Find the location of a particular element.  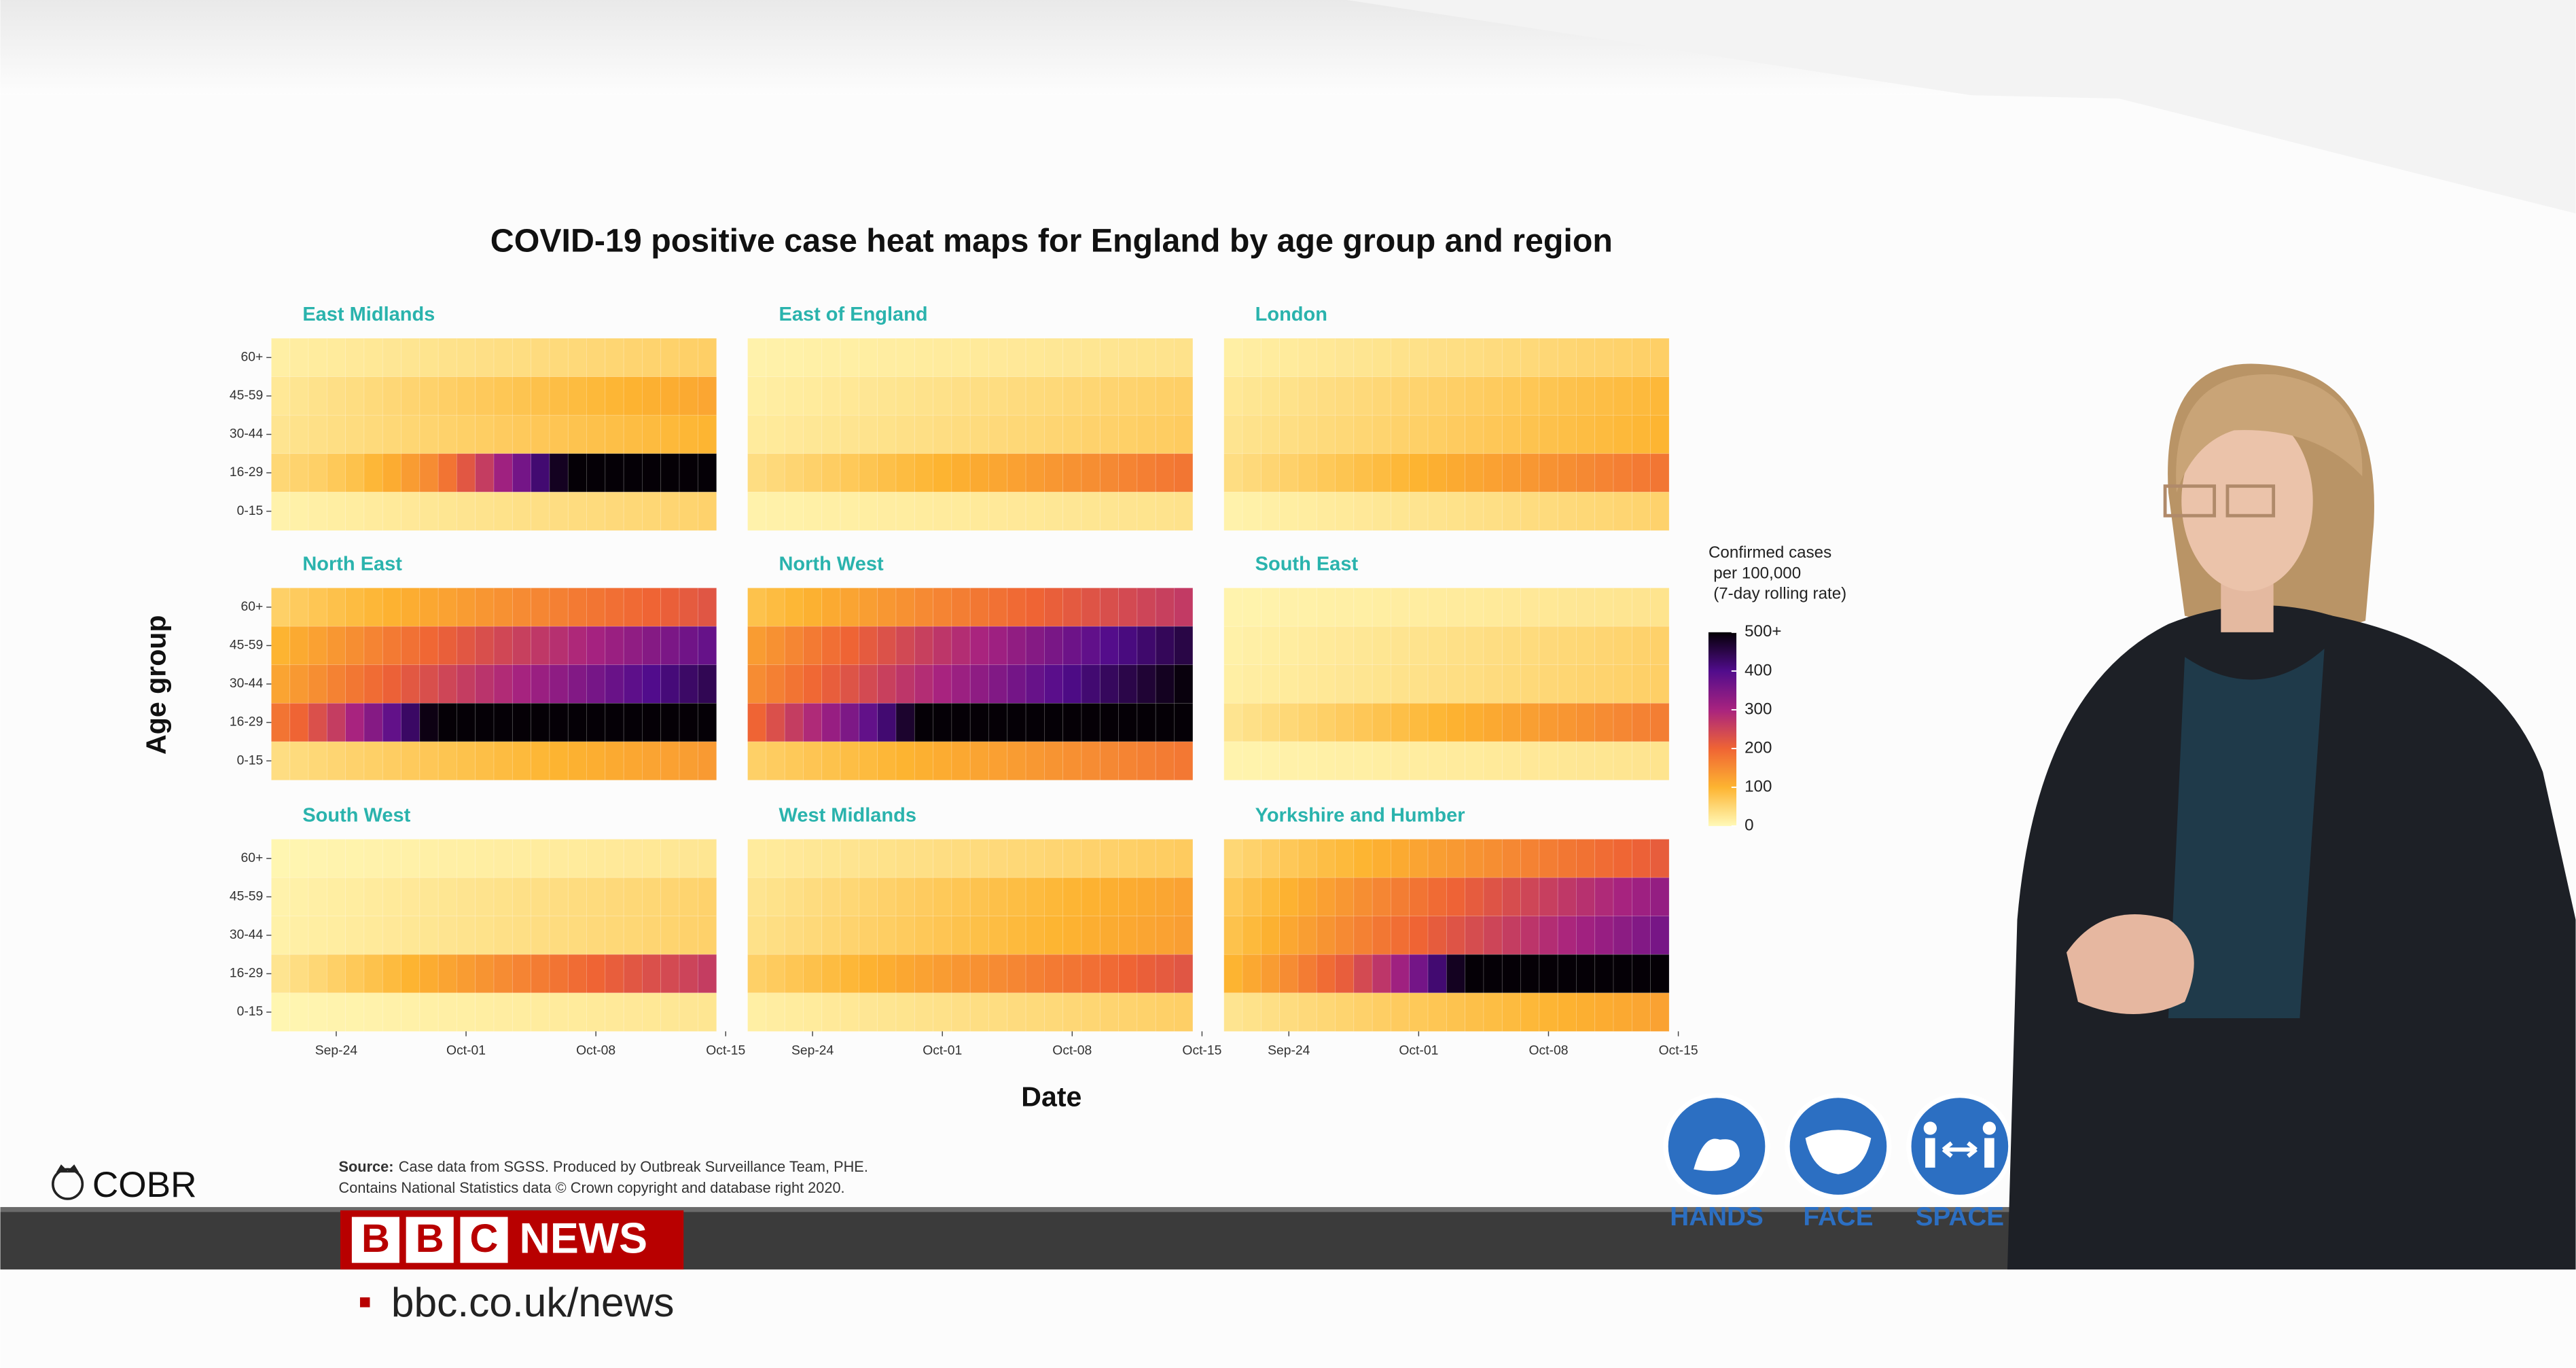

y-tick-label: 16-29 is located at coordinates (247, 472).